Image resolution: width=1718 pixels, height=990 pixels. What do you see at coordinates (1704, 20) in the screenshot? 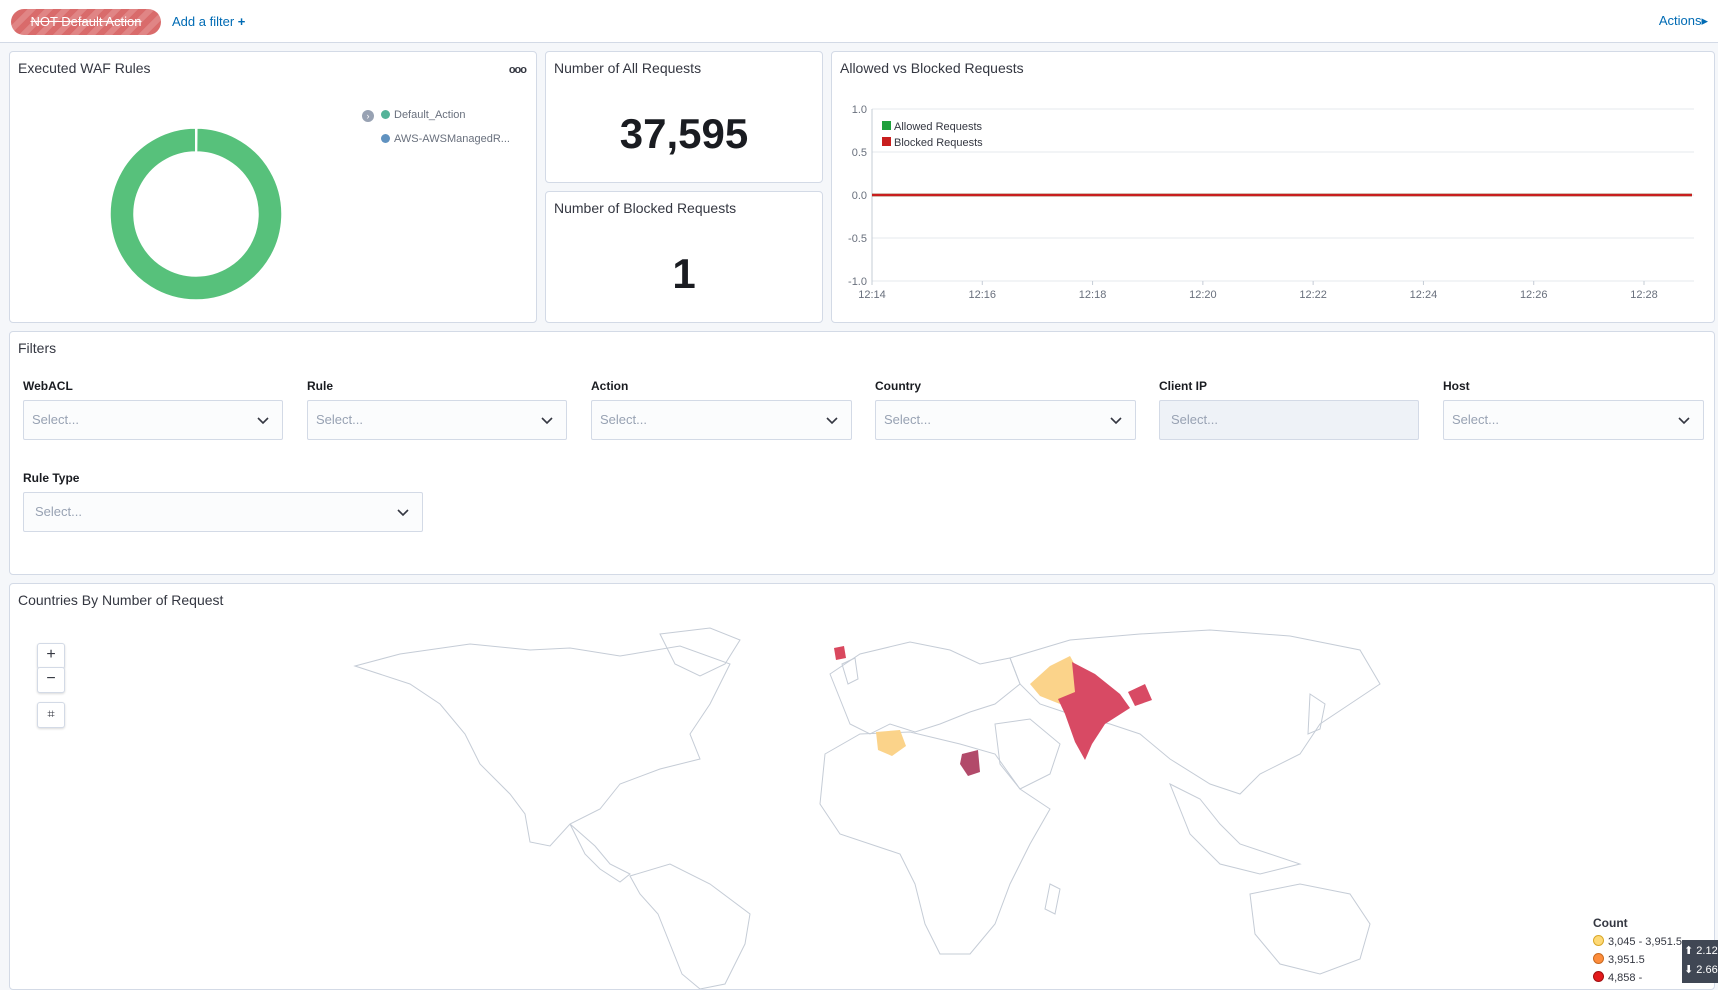
I see `caret-right-icon: ▸` at bounding box center [1704, 20].